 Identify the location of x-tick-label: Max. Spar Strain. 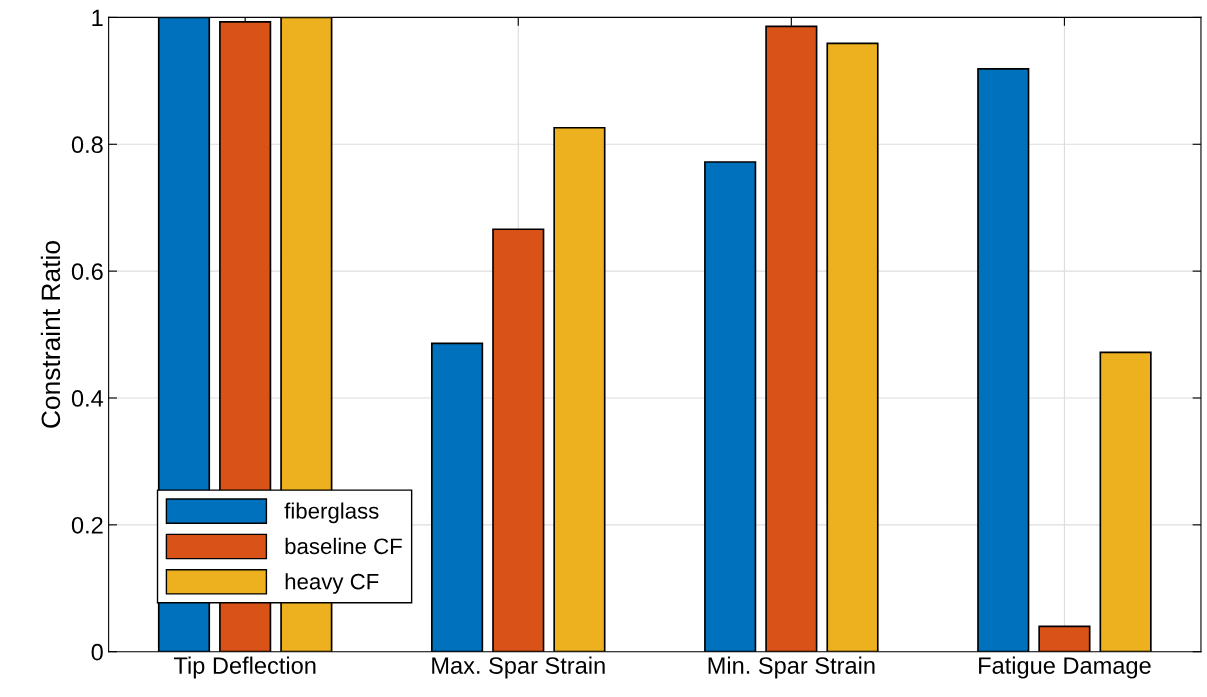
(518, 667).